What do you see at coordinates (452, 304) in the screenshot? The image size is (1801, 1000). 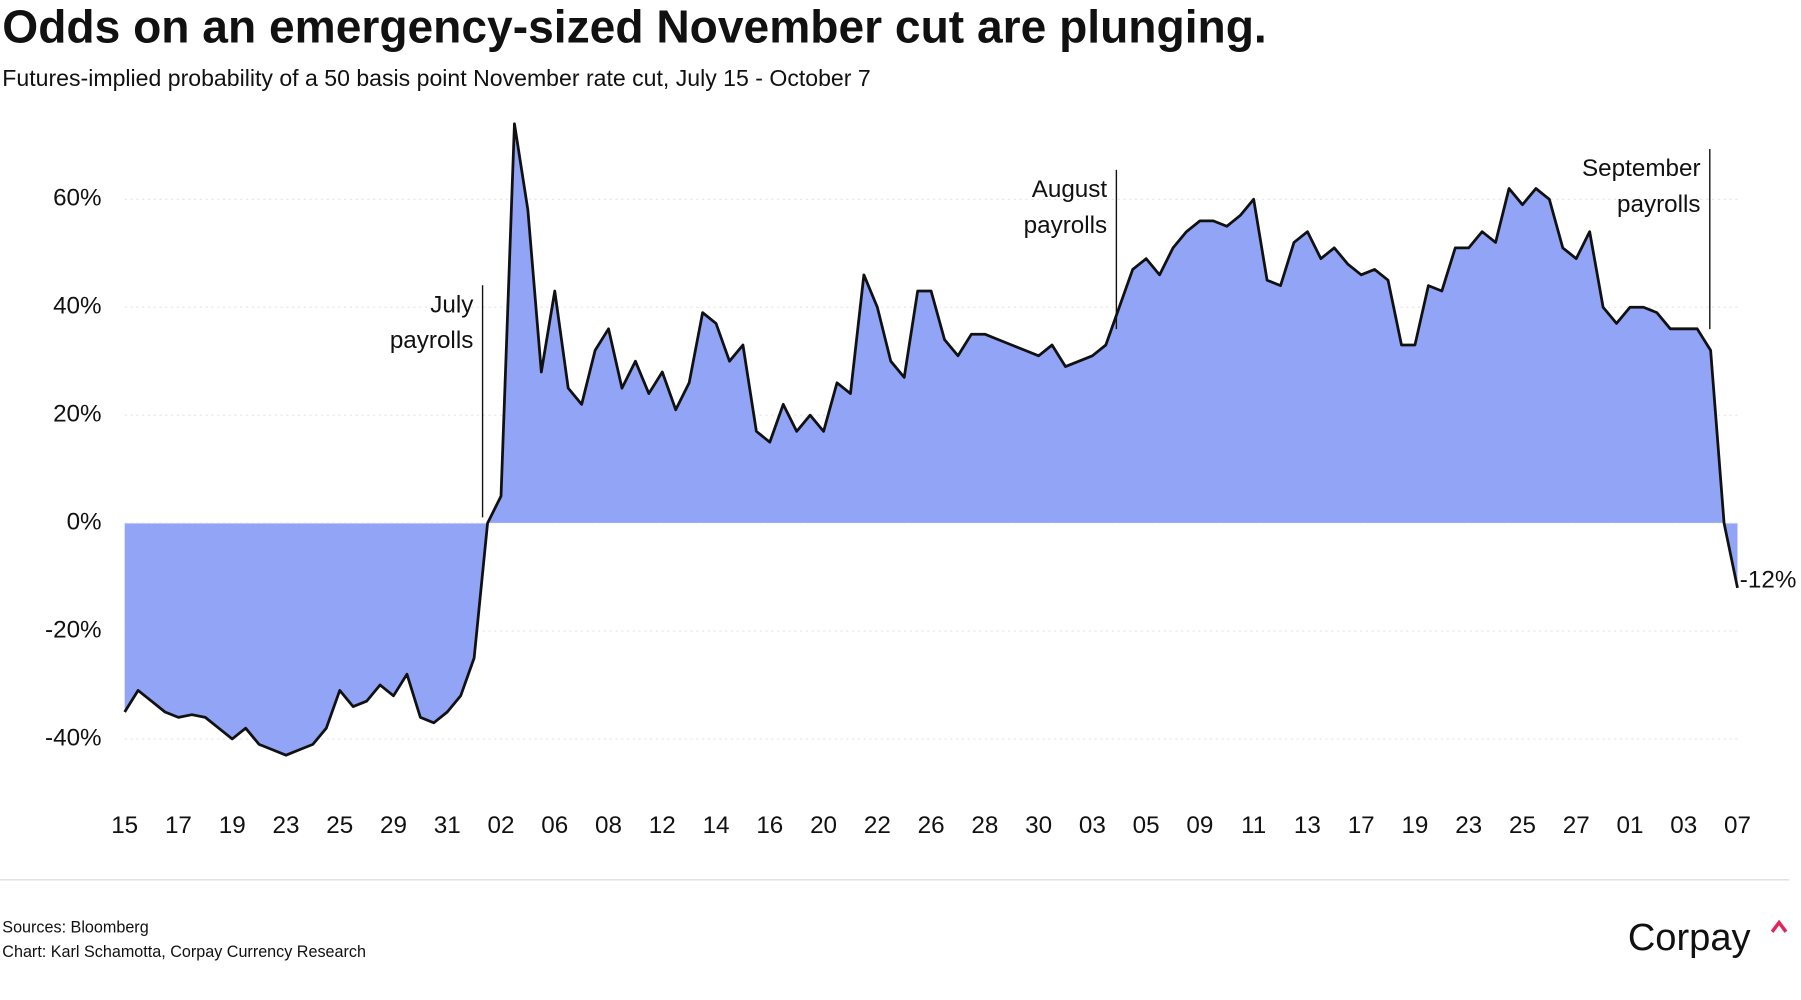 I see `annotation-text: July` at bounding box center [452, 304].